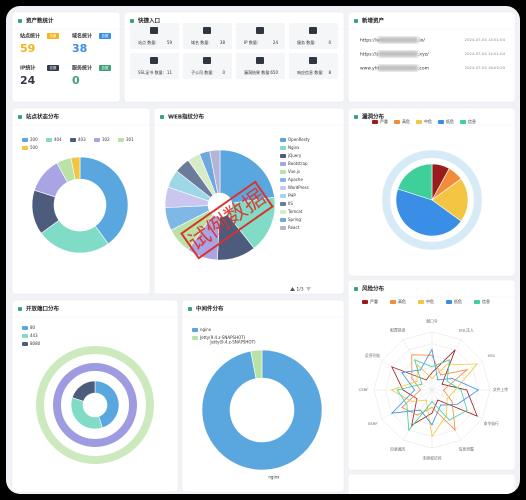 This screenshot has height=500, width=526. Describe the element at coordinates (299, 290) in the screenshot. I see `pager: 1/3` at that location.